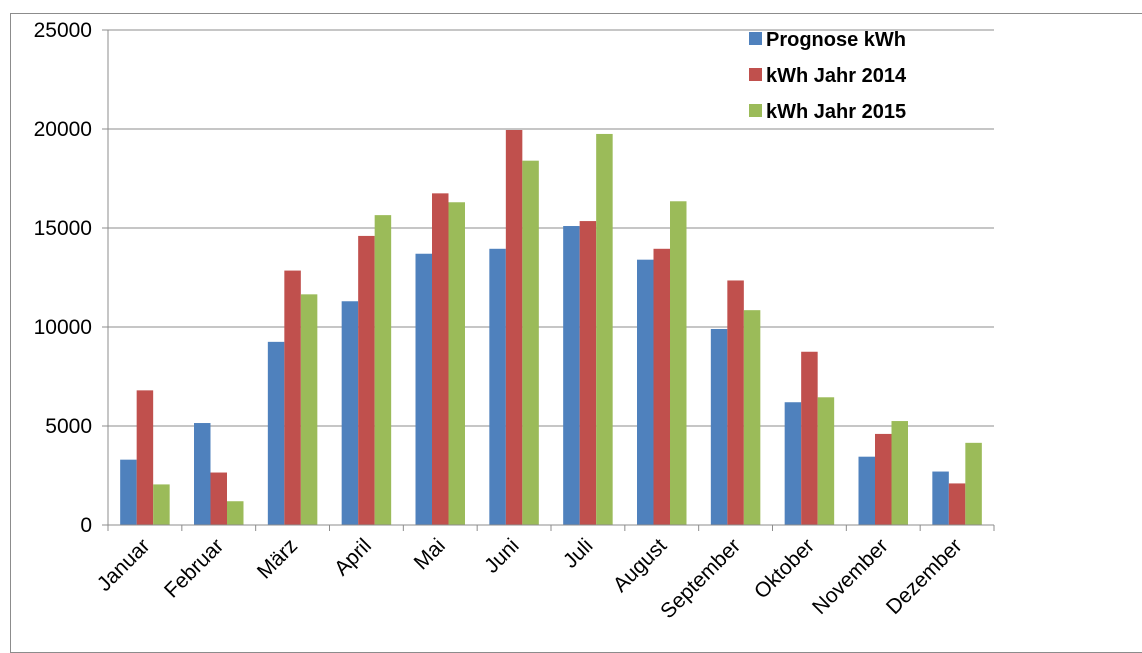 The height and width of the screenshot is (653, 1142). I want to click on x-tick-label: November, so click(850, 576).